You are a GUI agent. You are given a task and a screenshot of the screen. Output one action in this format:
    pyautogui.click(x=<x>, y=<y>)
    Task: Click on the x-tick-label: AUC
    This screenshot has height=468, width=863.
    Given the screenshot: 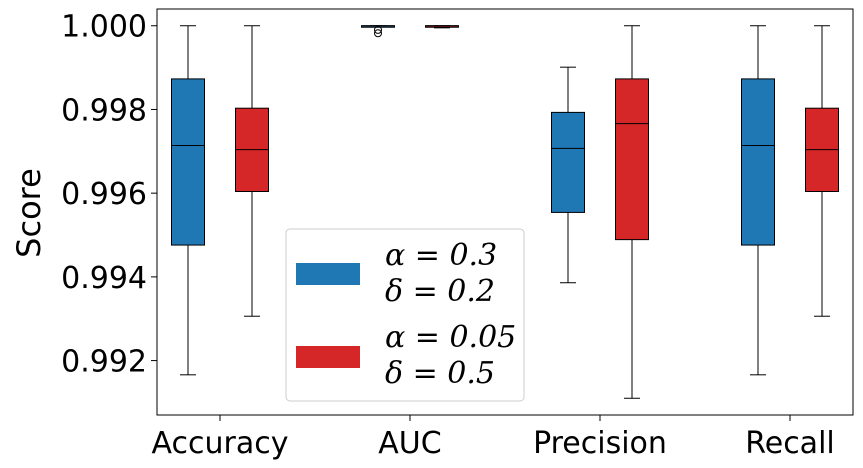 What is the action you would take?
    pyautogui.click(x=409, y=443)
    